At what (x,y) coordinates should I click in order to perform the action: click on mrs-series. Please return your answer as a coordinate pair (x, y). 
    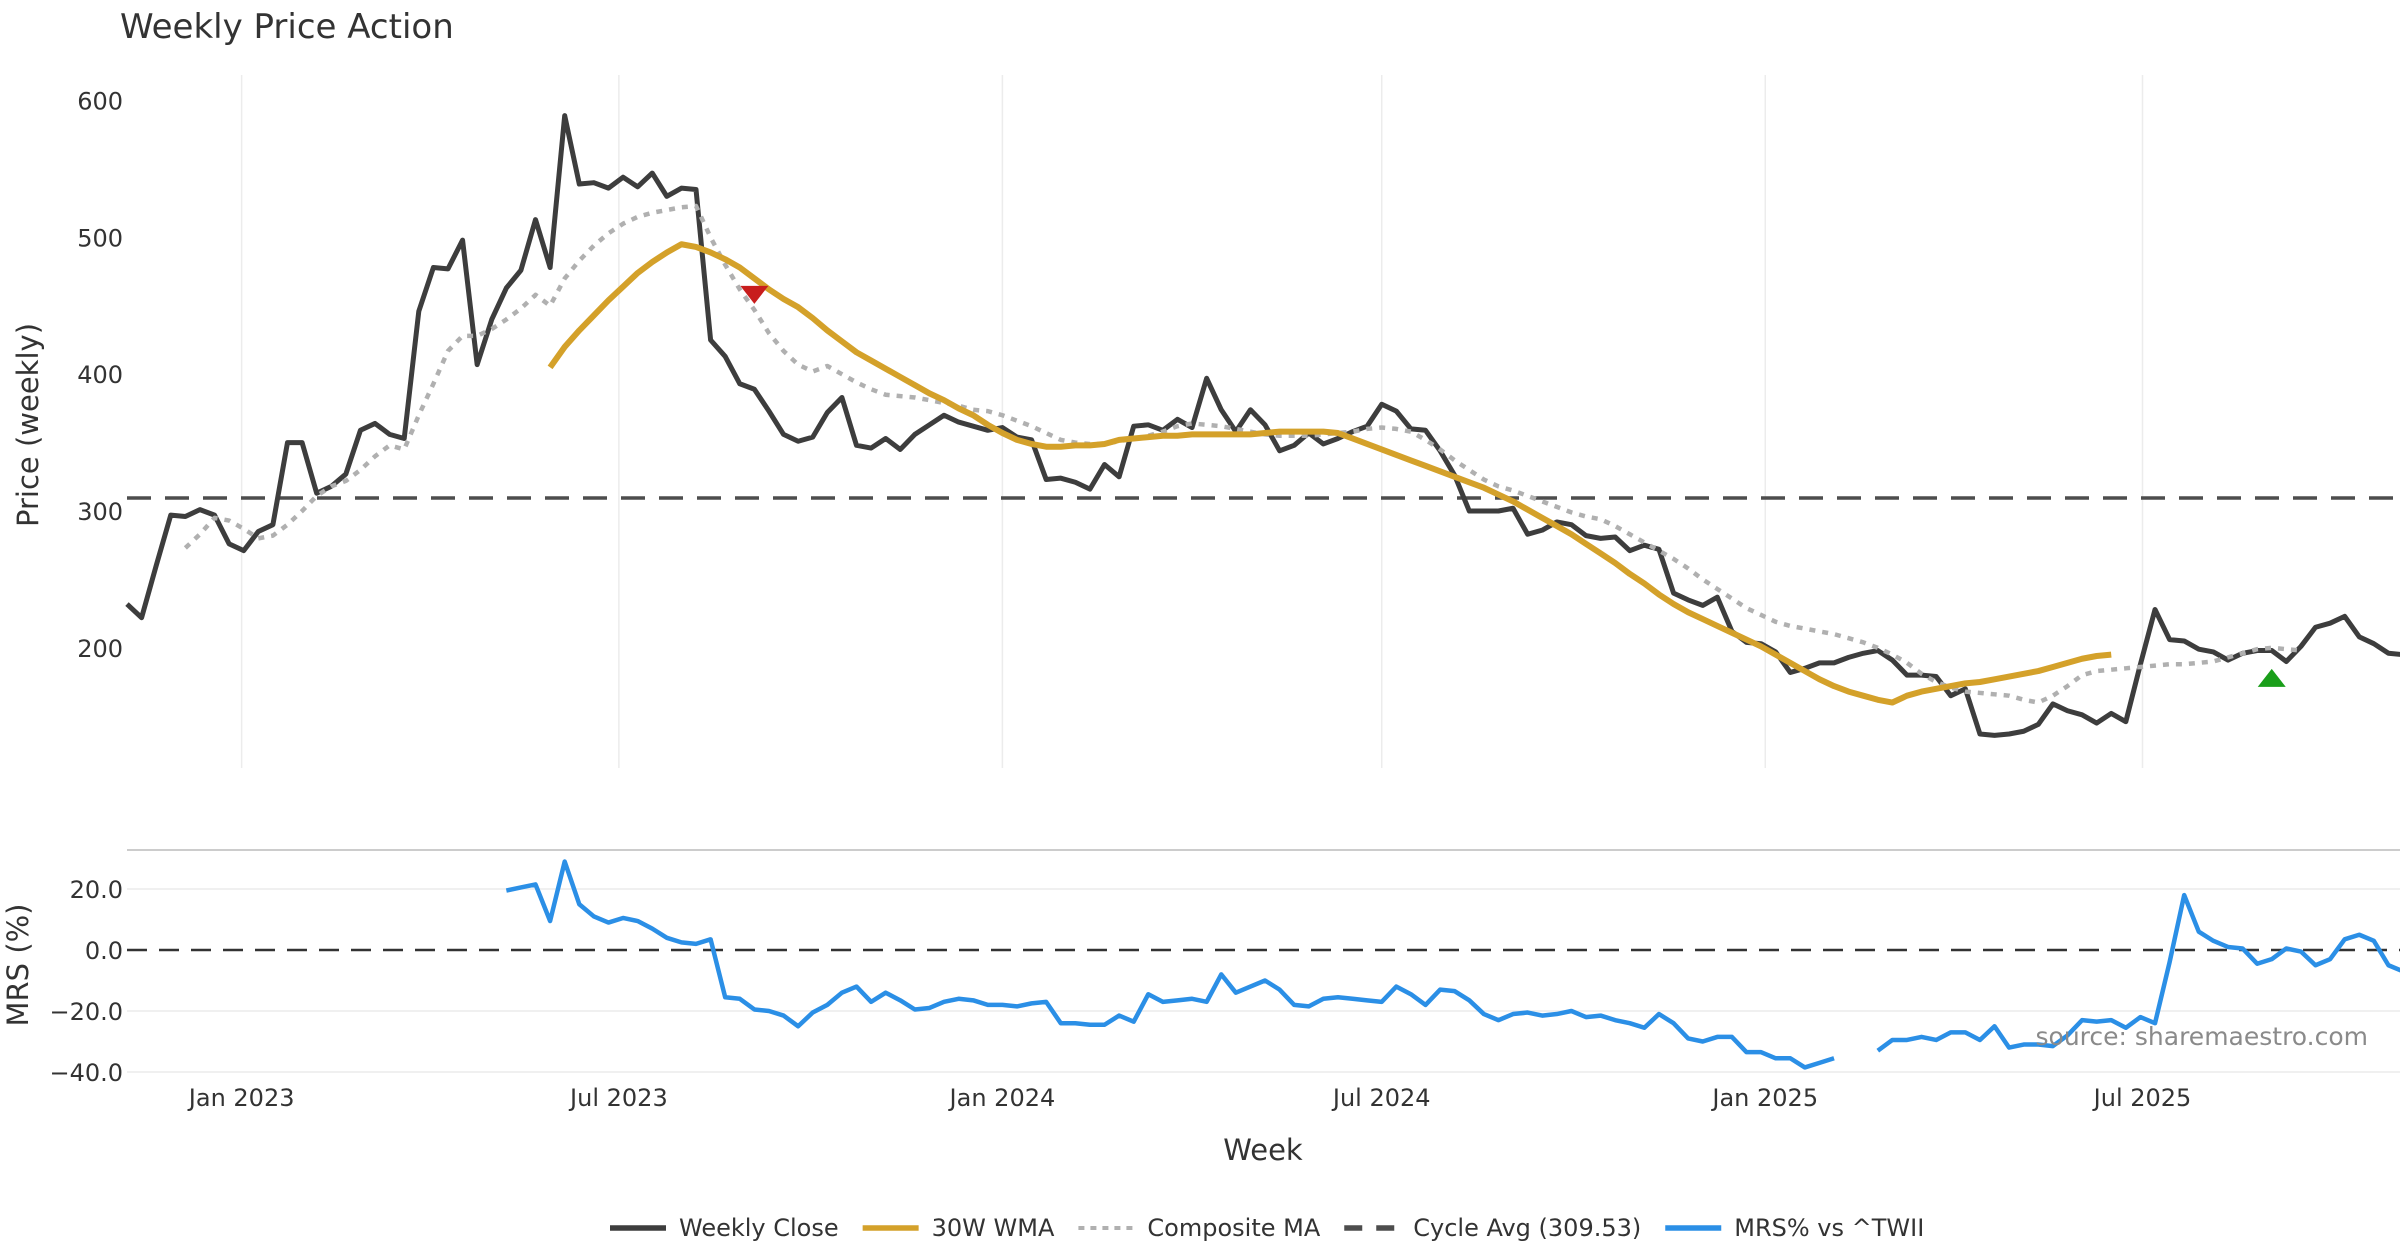
    Looking at the image, I should click on (1452, 964).